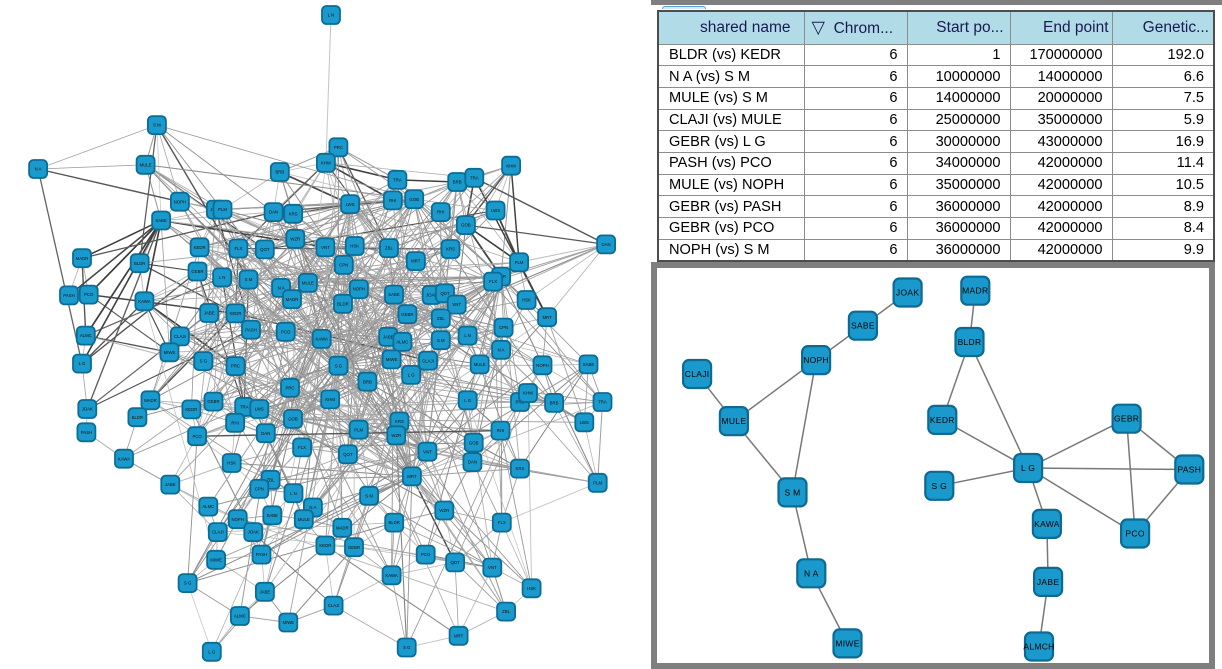 The image size is (1222, 669). I want to click on svg-text: JOAK, so click(431, 295).